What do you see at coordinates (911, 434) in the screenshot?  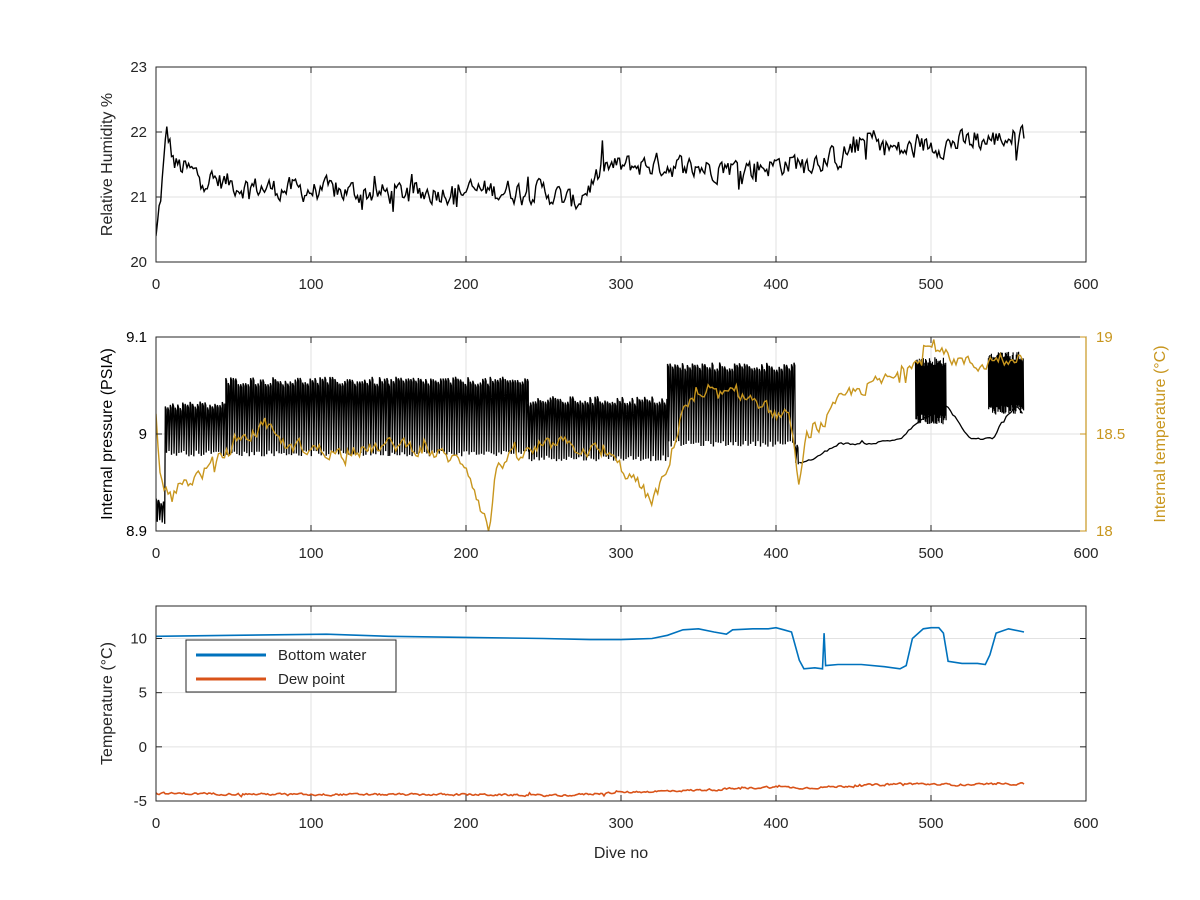 I see `pressure-tail-line` at bounding box center [911, 434].